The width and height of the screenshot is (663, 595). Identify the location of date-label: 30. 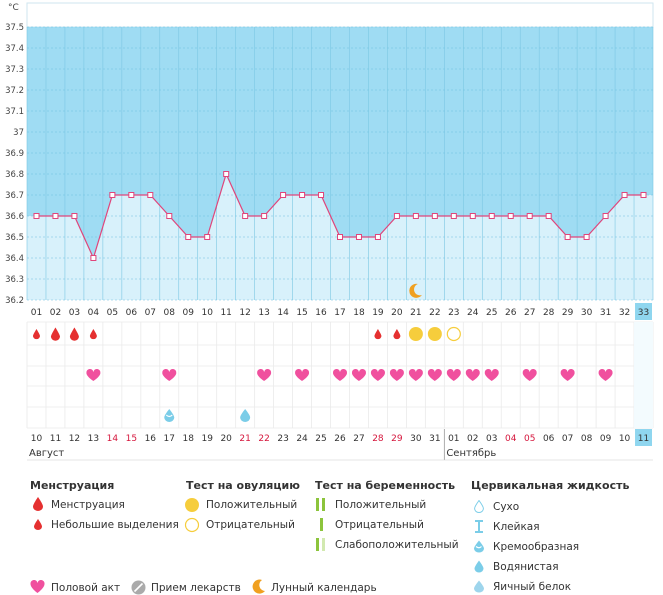
(416, 439).